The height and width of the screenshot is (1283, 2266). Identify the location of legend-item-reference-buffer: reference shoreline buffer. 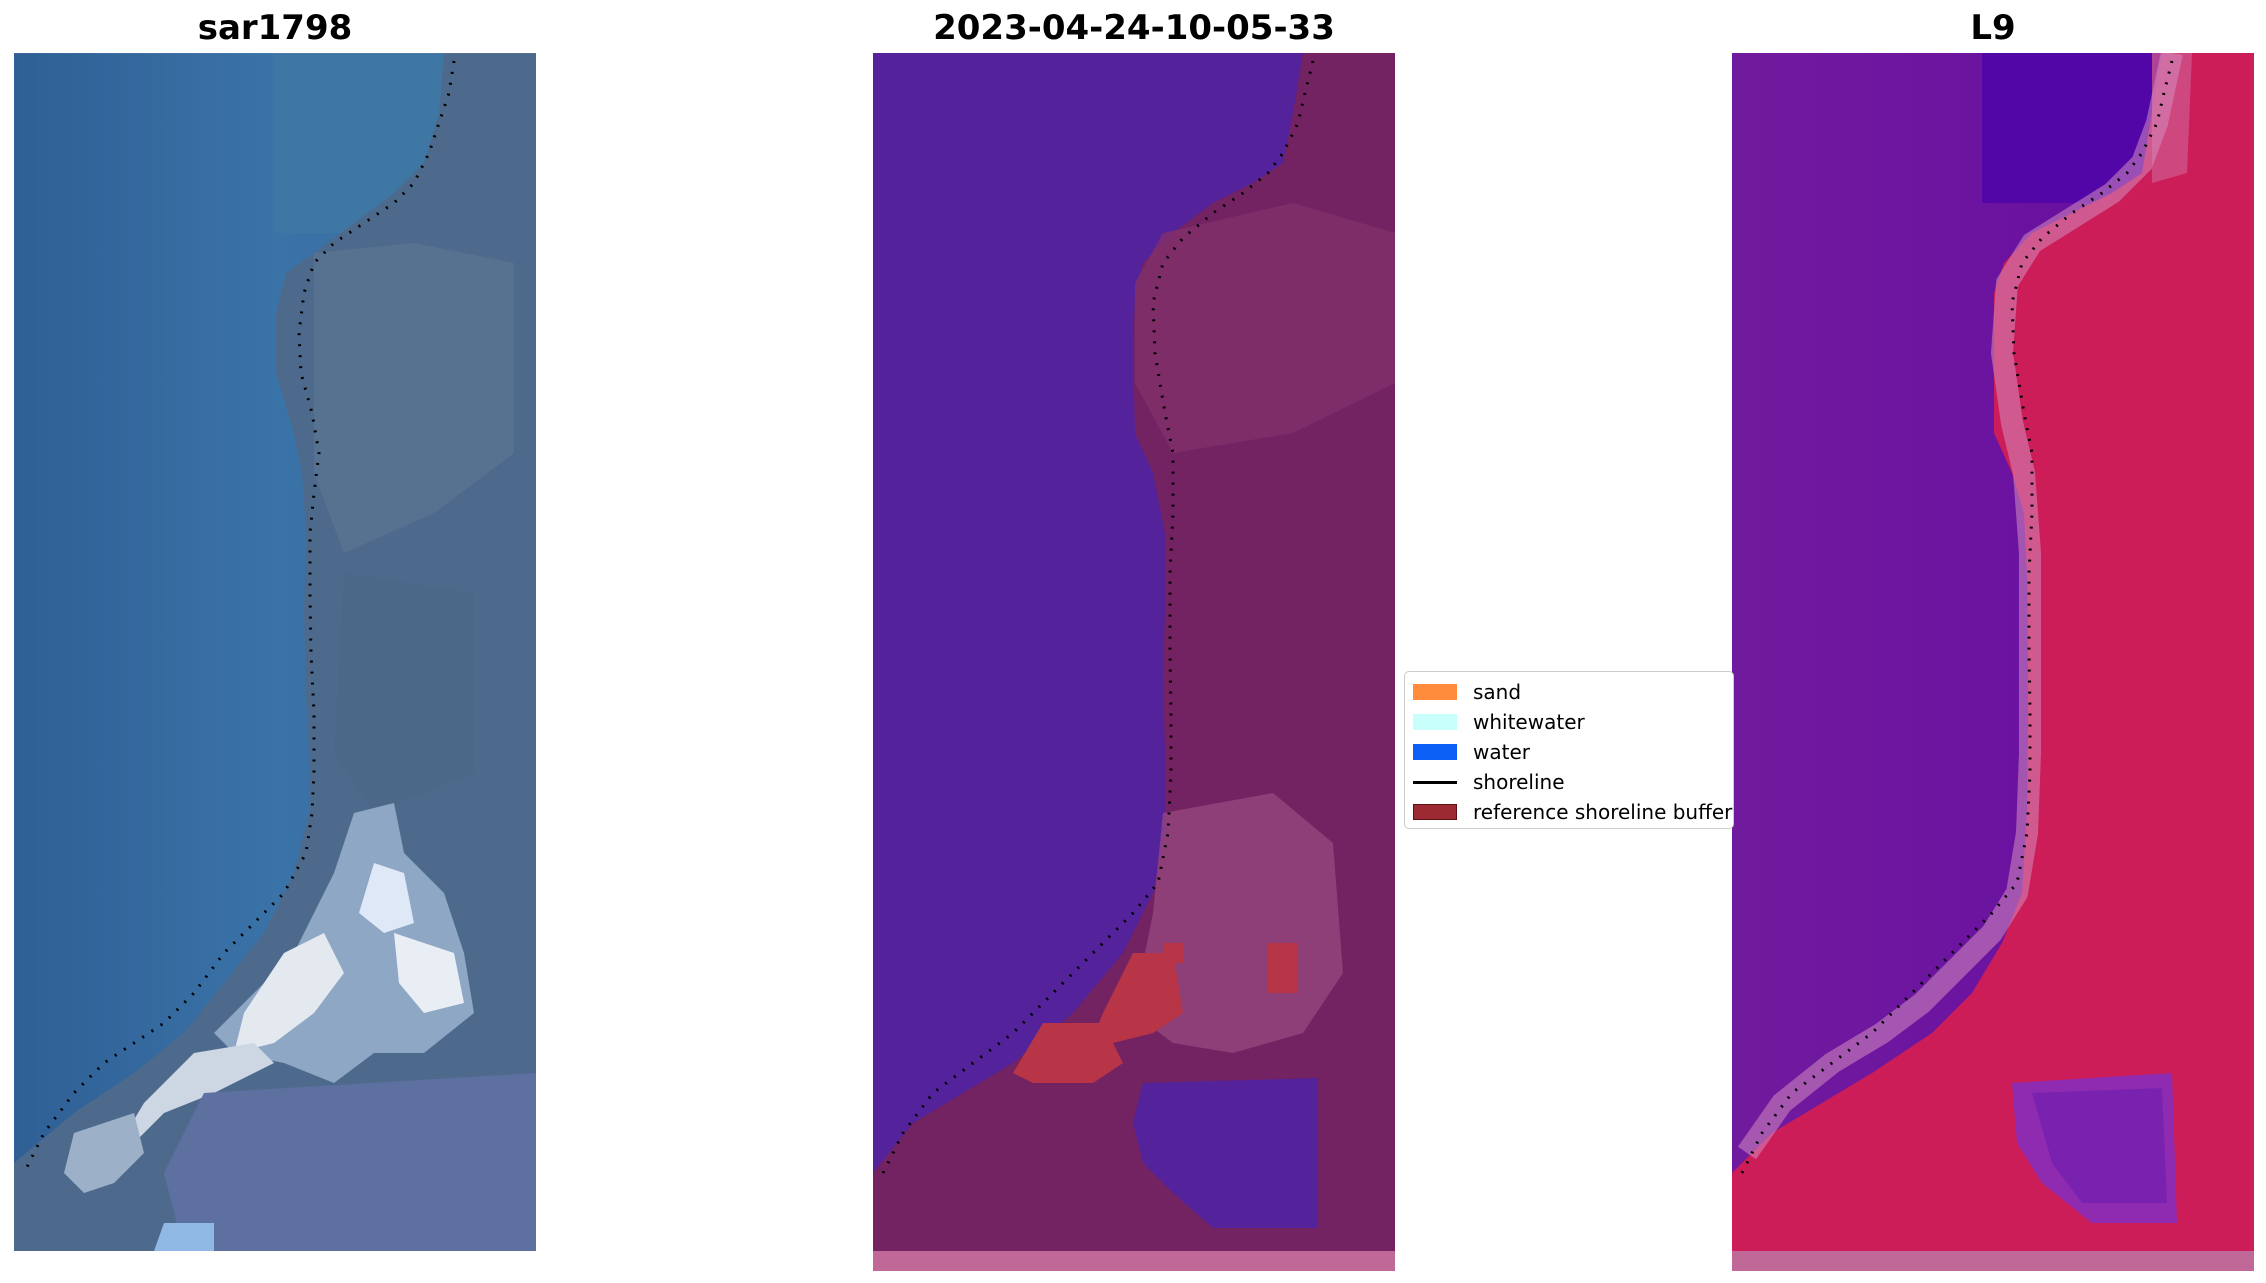
(1572, 812).